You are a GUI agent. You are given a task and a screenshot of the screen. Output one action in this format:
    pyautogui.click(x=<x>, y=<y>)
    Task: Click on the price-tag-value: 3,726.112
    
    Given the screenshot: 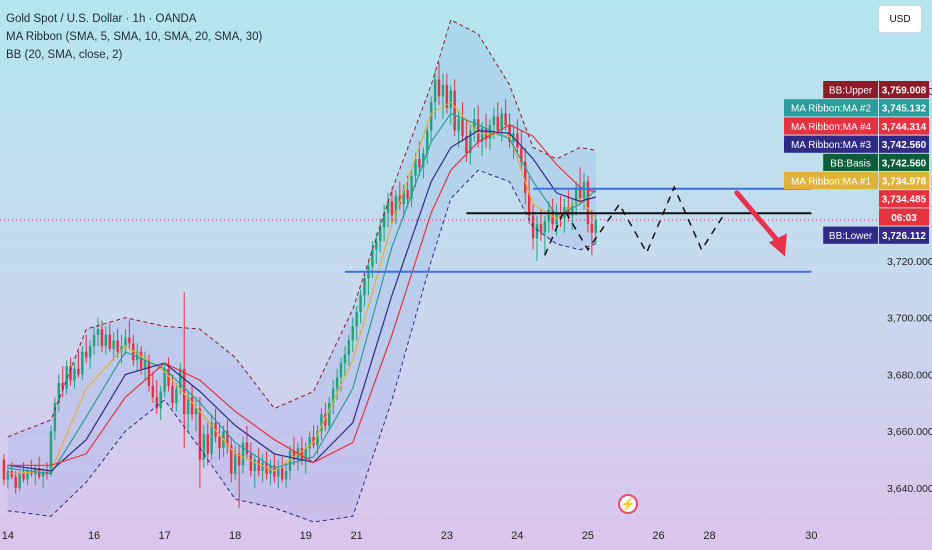 What is the action you would take?
    pyautogui.click(x=904, y=236)
    